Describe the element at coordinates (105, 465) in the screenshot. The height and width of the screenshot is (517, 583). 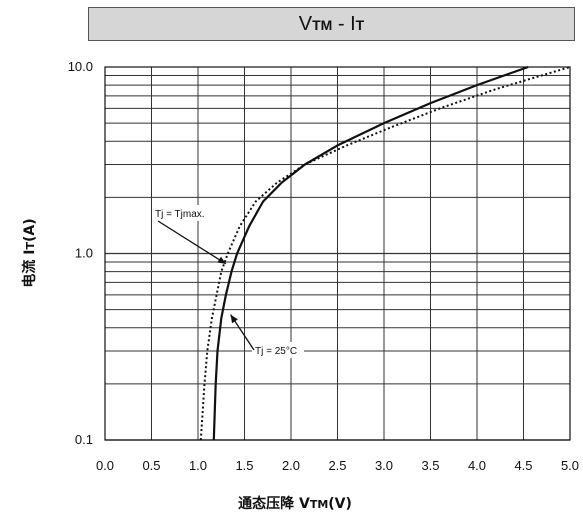
I see `x-tick-label-0: 0.0` at that location.